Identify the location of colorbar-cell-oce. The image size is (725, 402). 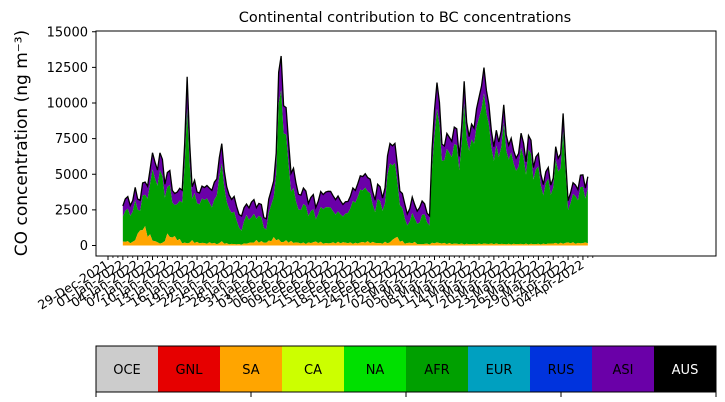
(127, 369).